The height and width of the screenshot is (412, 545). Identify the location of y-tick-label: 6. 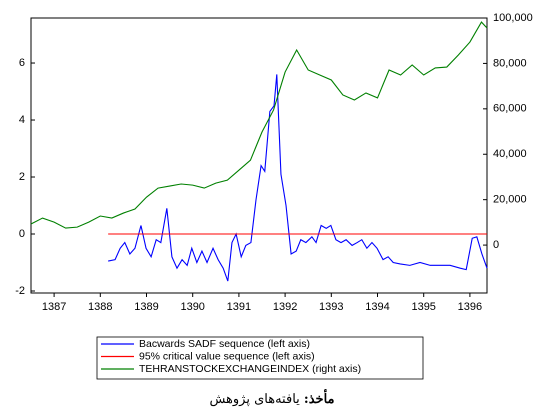
(22, 63).